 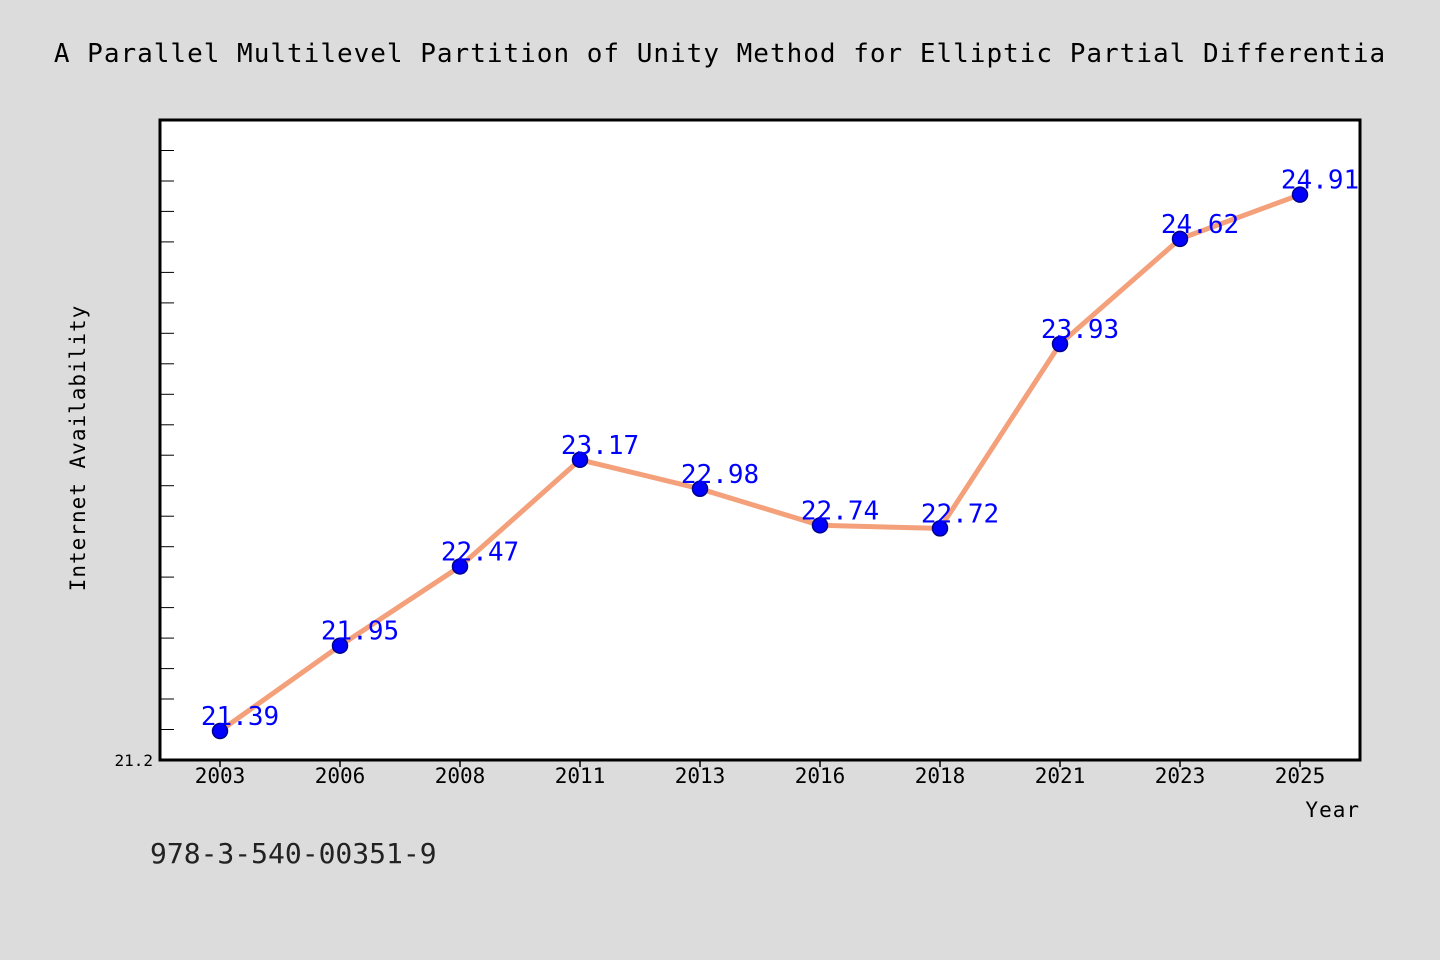 I want to click on x-tick-label: 2008, so click(x=460, y=776).